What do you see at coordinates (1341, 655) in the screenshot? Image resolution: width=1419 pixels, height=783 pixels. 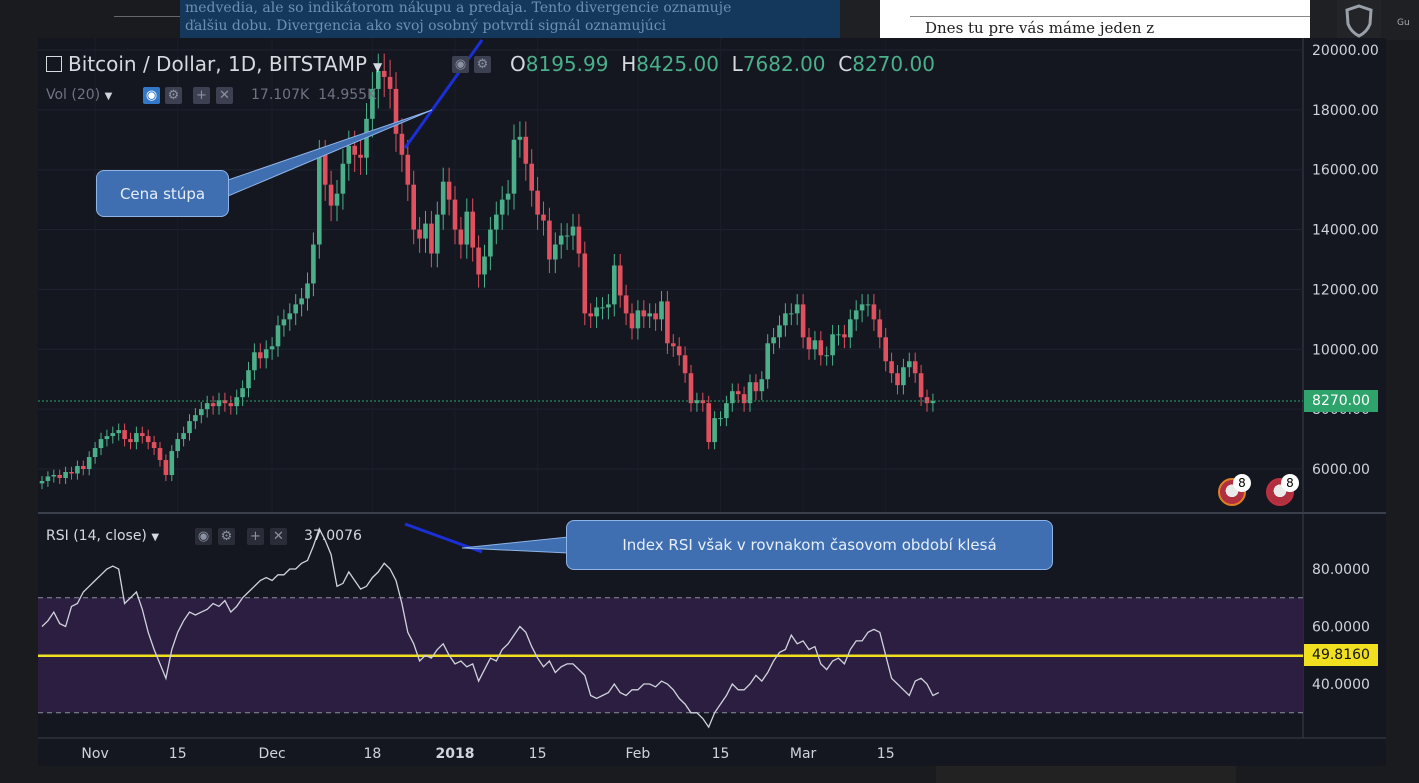 I see `rsi-midline-tag: 49.8160` at bounding box center [1341, 655].